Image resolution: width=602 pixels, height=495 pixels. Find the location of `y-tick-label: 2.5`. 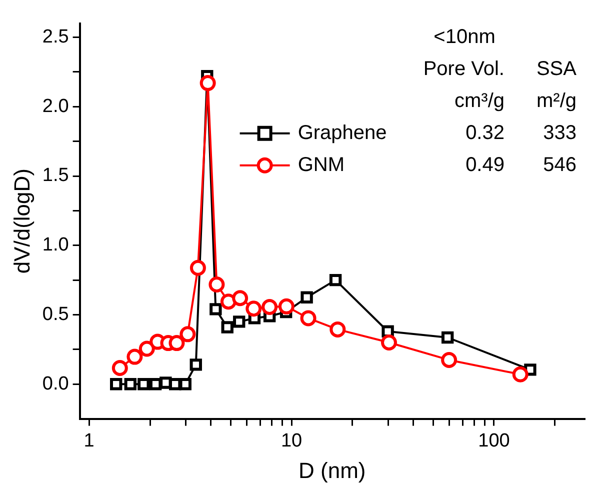

y-tick-label: 2.5 is located at coordinates (55, 37).